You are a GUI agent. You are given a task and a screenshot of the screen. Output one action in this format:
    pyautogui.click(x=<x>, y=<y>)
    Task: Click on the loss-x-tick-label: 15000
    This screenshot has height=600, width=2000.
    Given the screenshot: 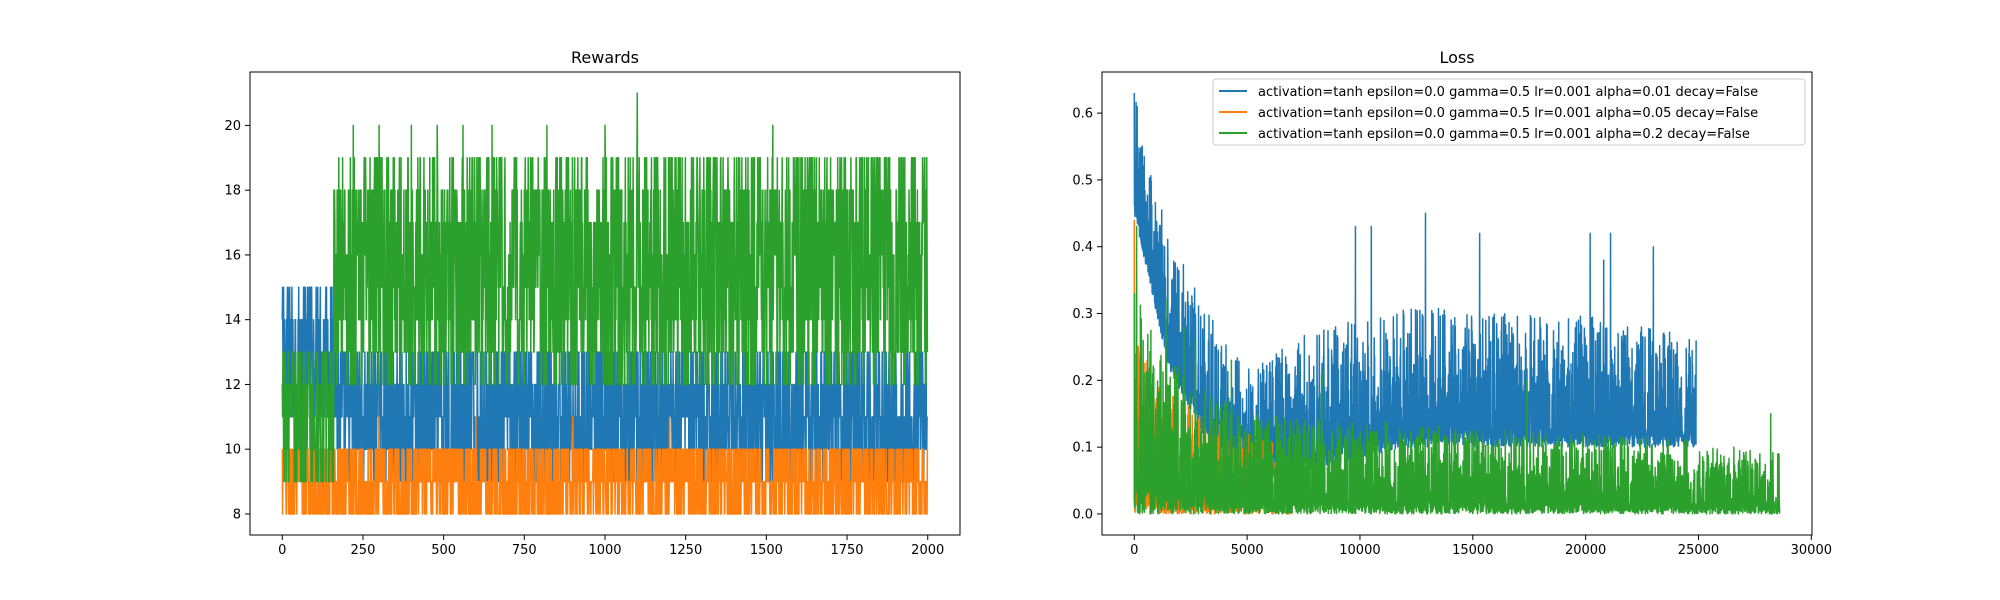 What is the action you would take?
    pyautogui.click(x=1472, y=550)
    